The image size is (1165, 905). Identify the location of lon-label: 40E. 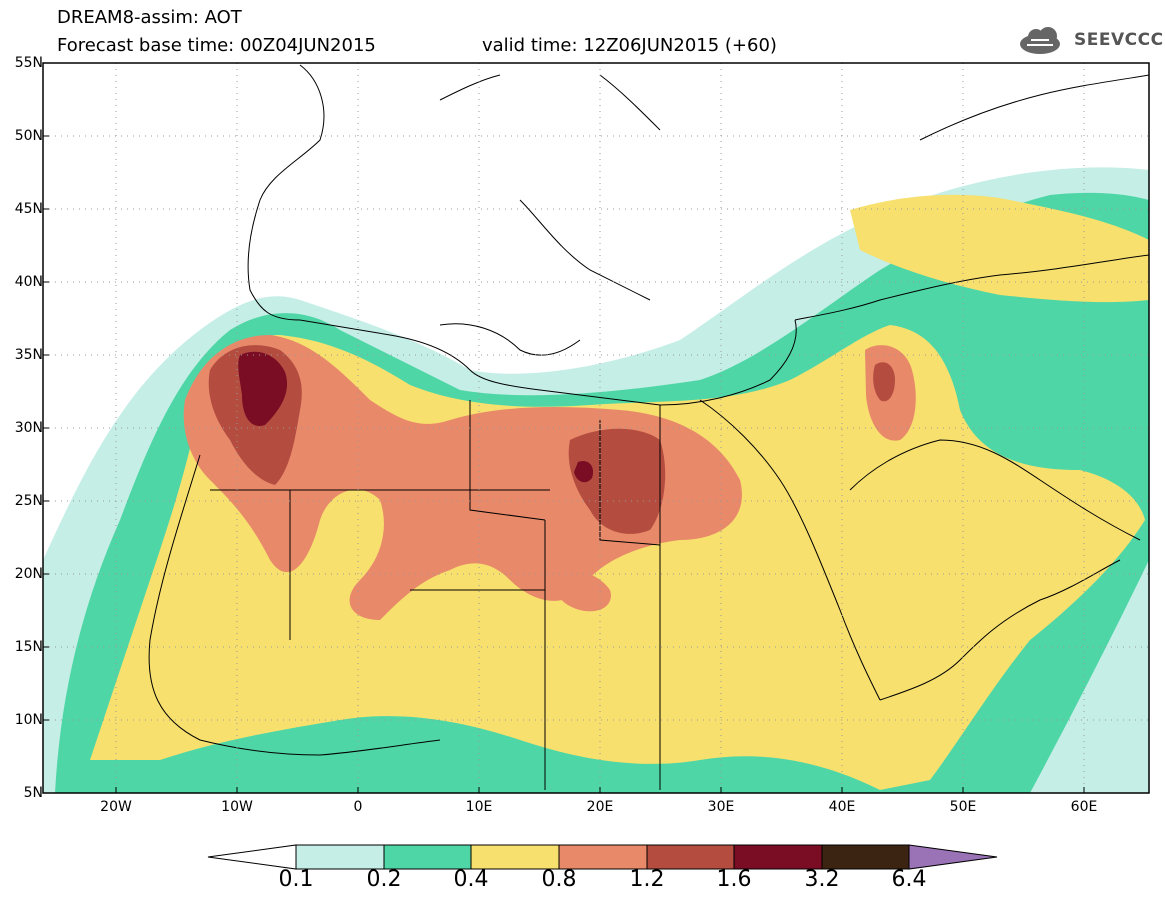
(842, 807).